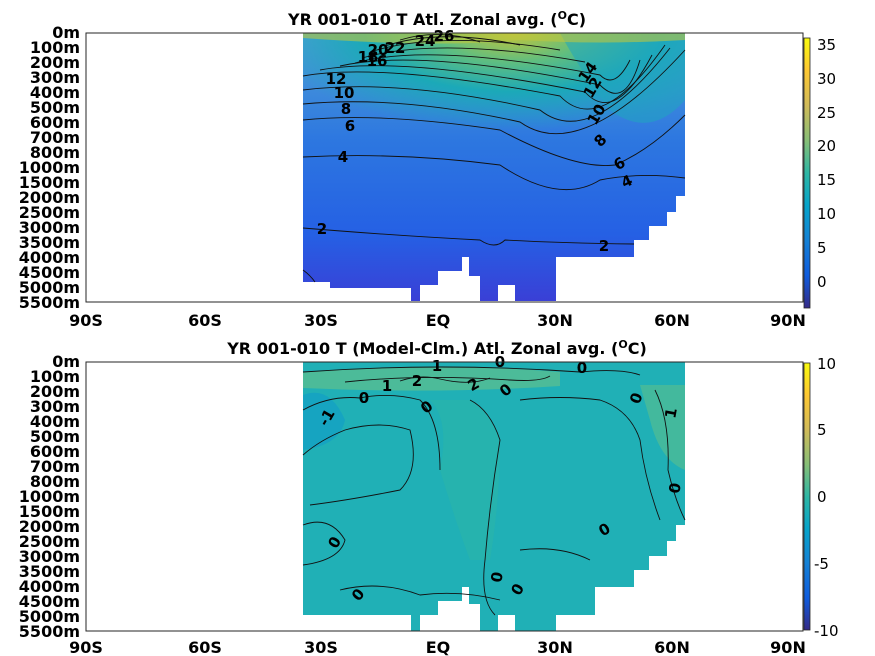 The height and width of the screenshot is (656, 875). I want to click on contour-label: 16, so click(377, 61).